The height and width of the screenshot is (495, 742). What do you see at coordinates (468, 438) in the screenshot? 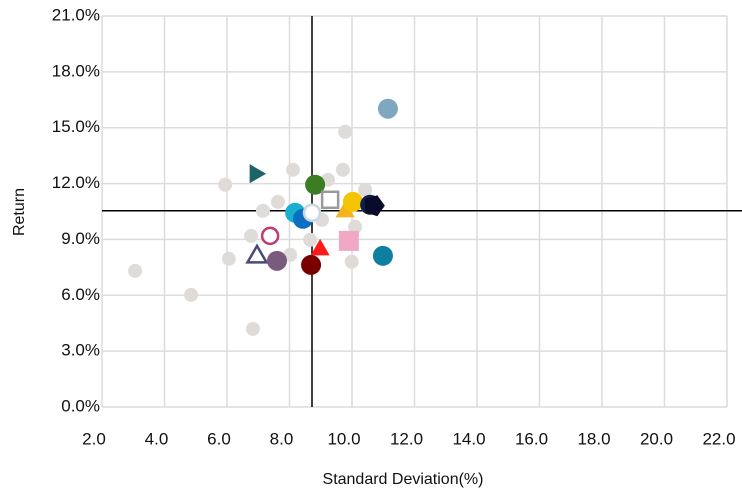
I see `x-tick-label: 14.0` at bounding box center [468, 438].